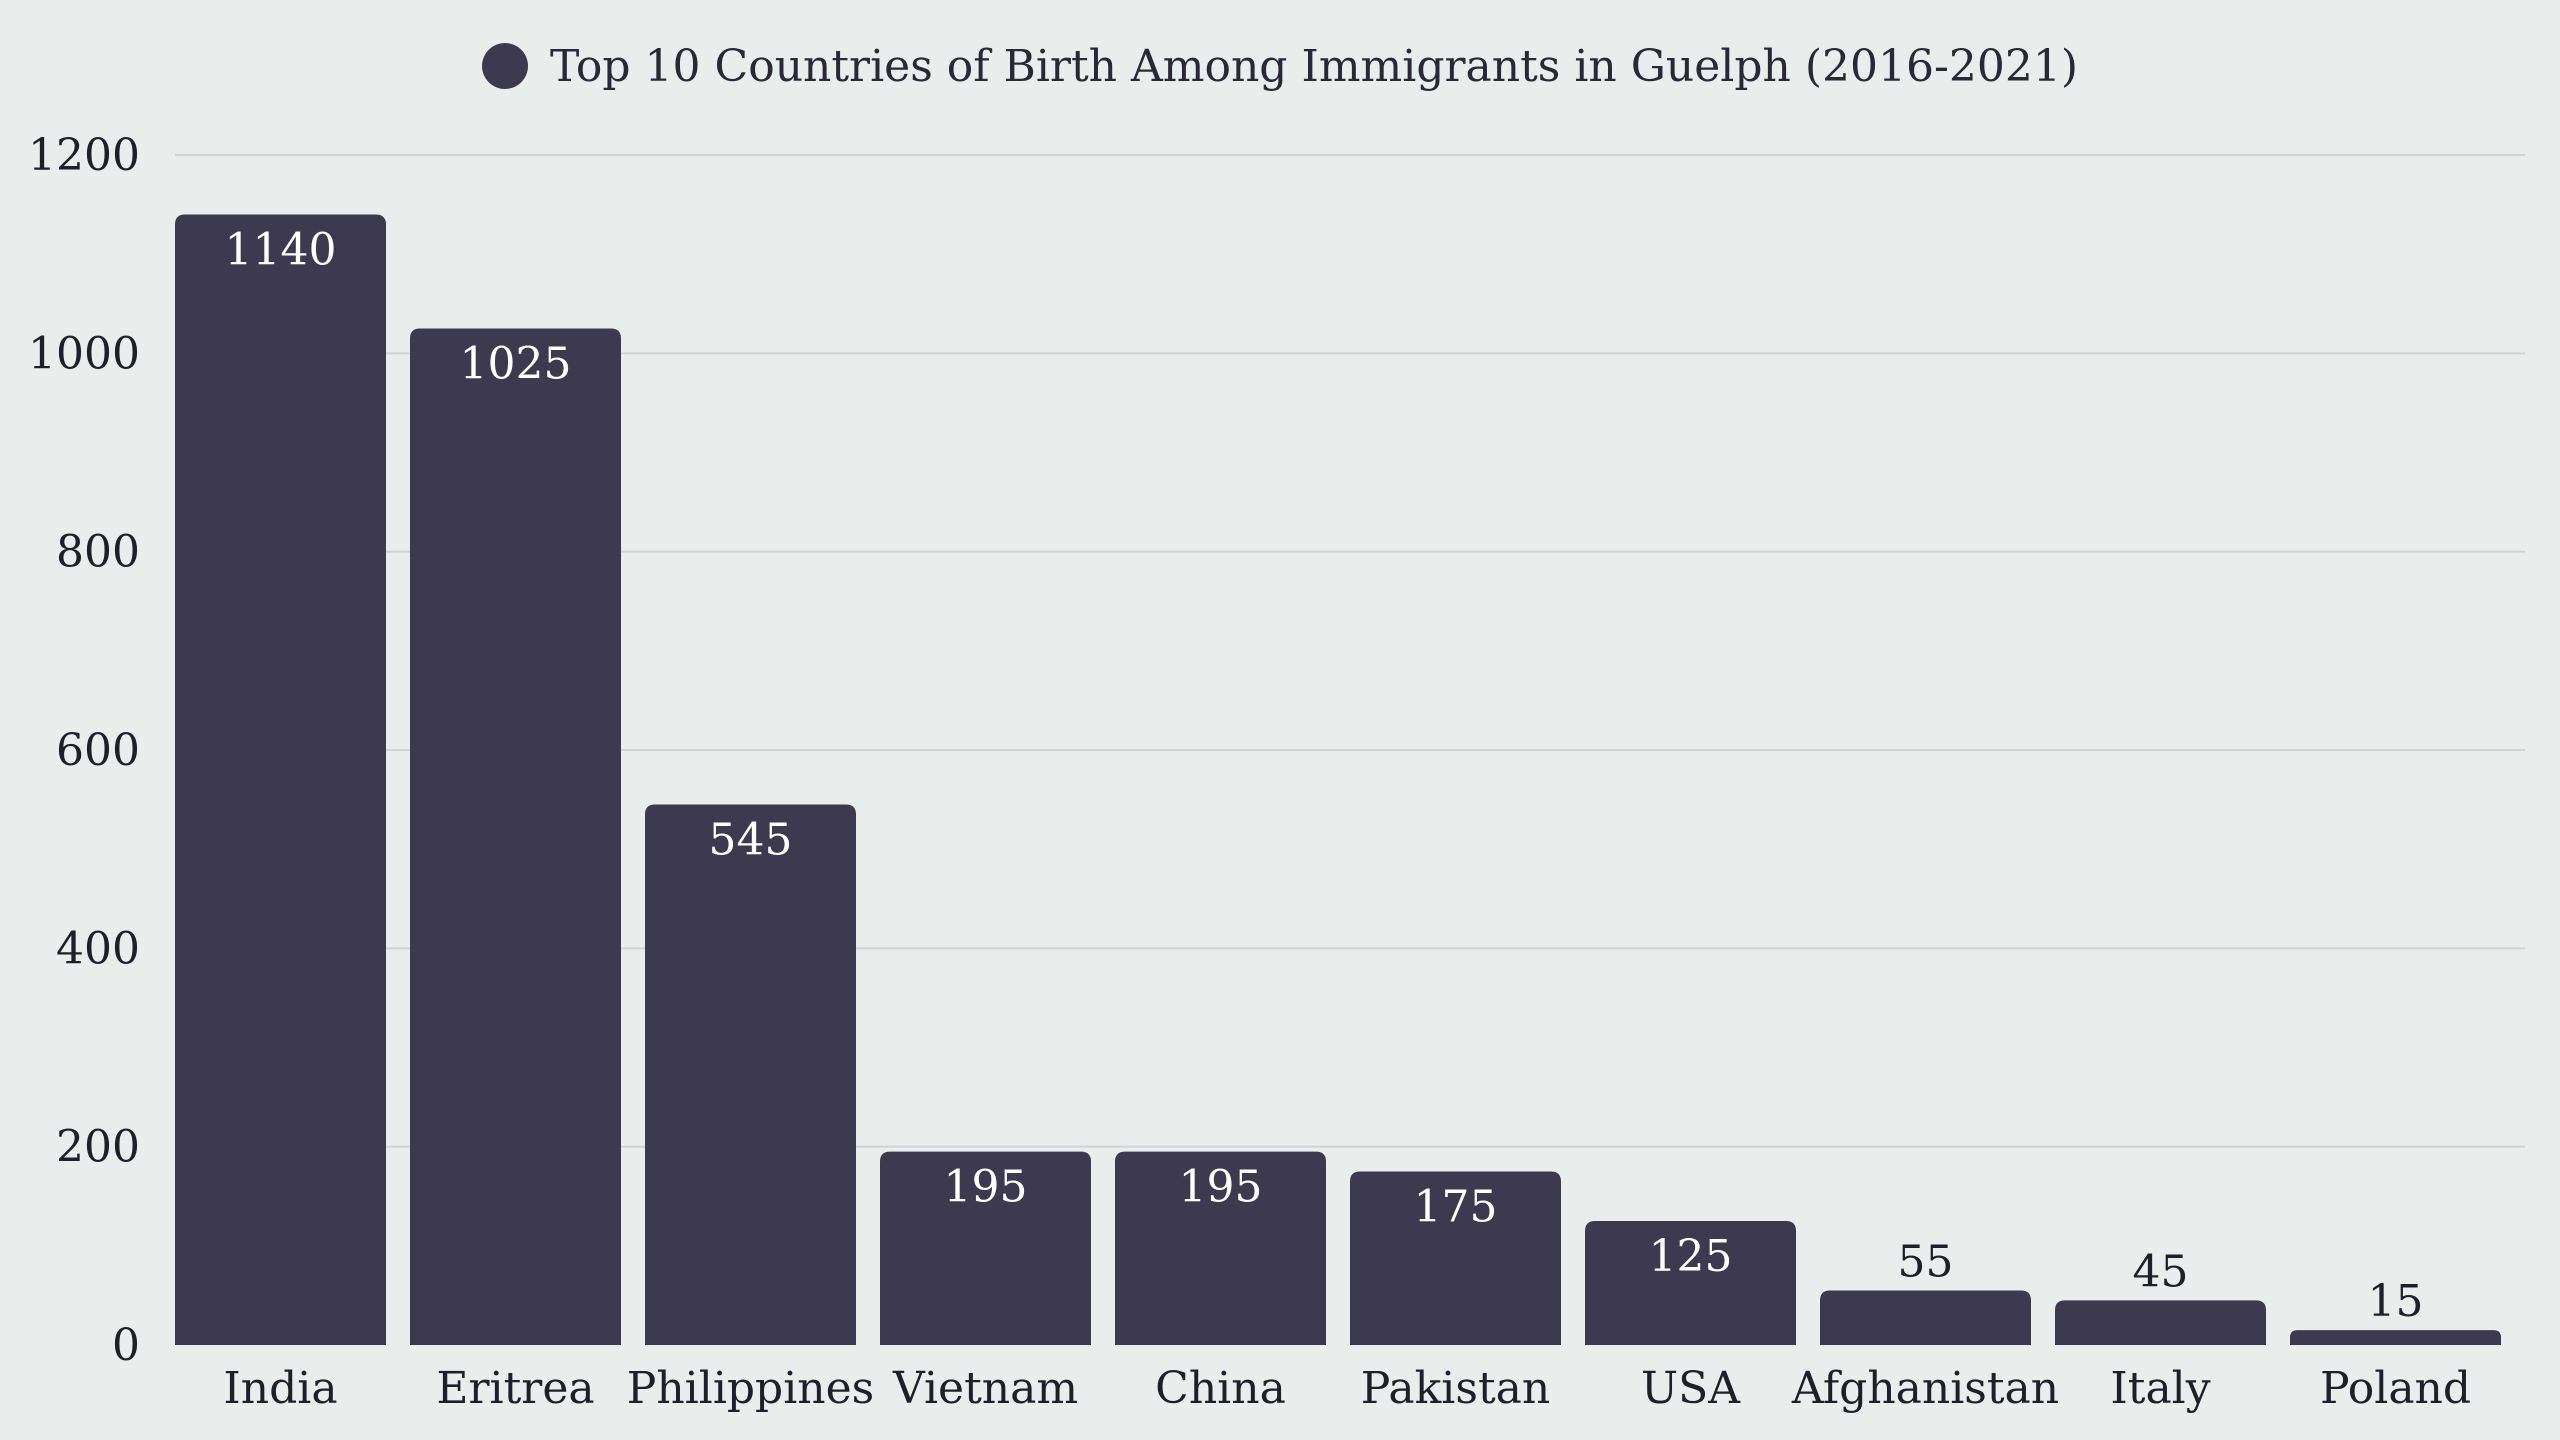 The width and height of the screenshot is (2560, 1440). I want to click on bar-pakistan, so click(1455, 1258).